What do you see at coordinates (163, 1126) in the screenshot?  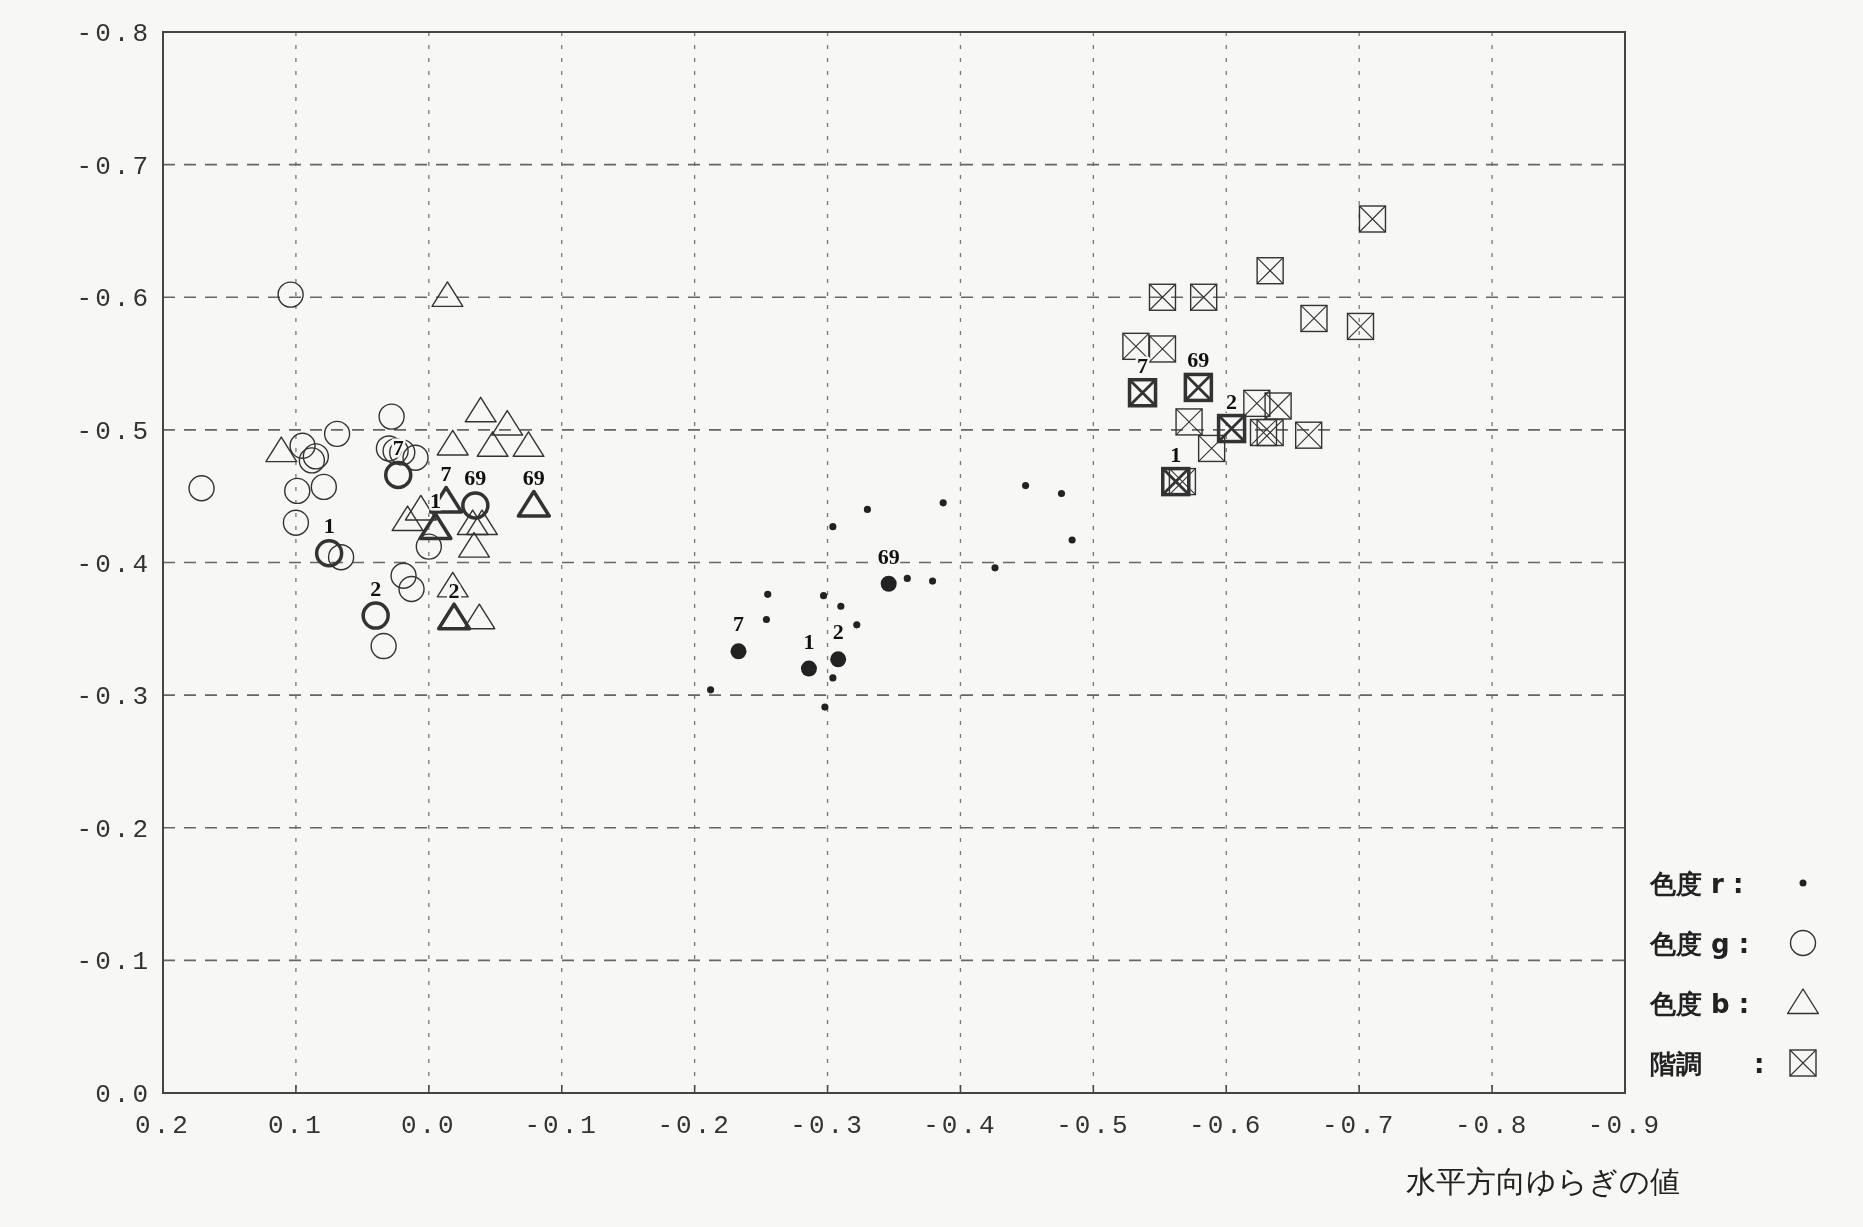 I see `x-tick-label: 0.2` at bounding box center [163, 1126].